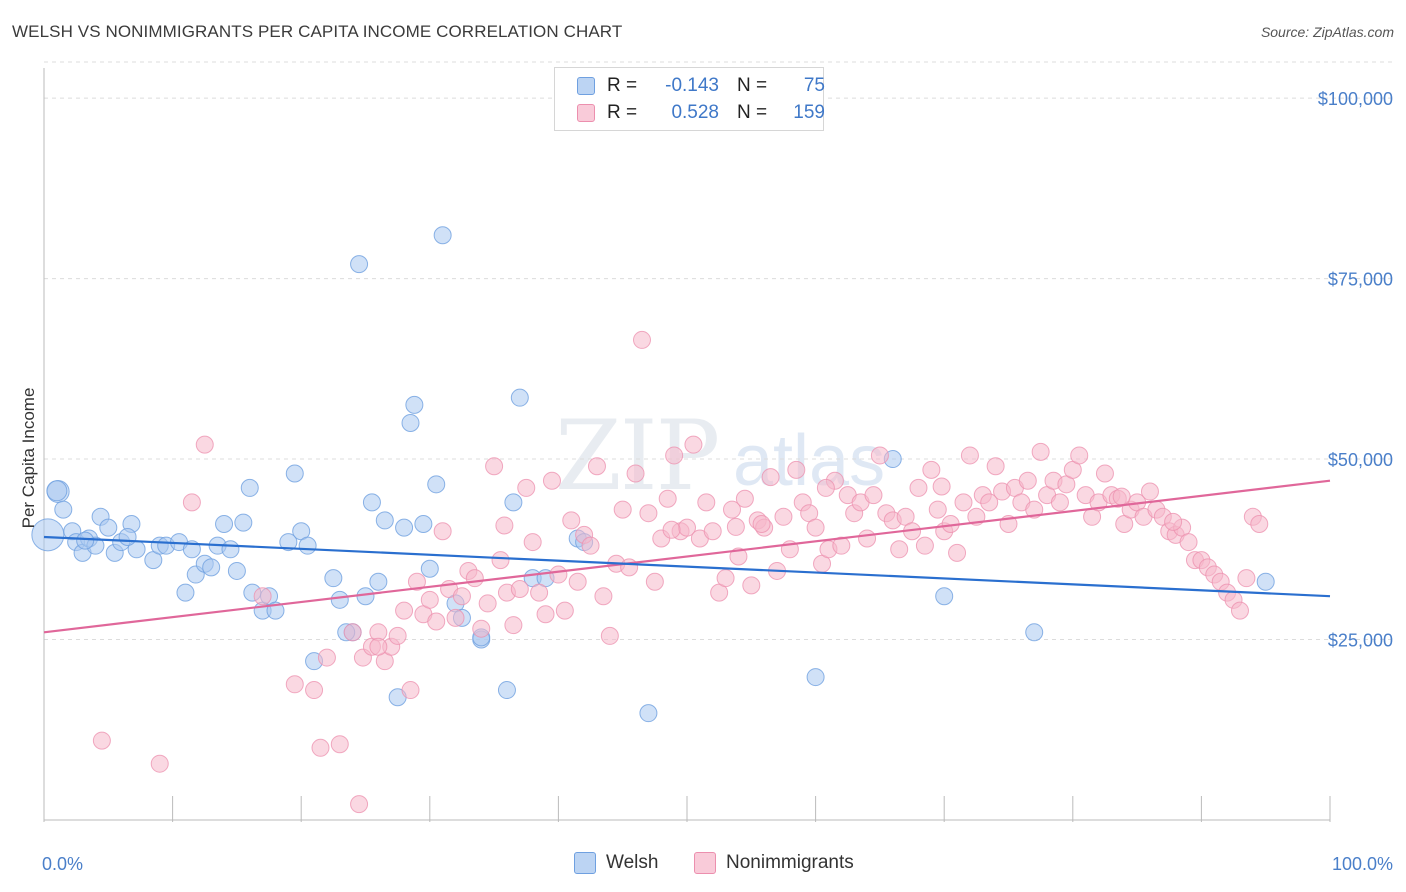  I want to click on series-legend: Welsh Nonimmigrants, so click(703, 865).